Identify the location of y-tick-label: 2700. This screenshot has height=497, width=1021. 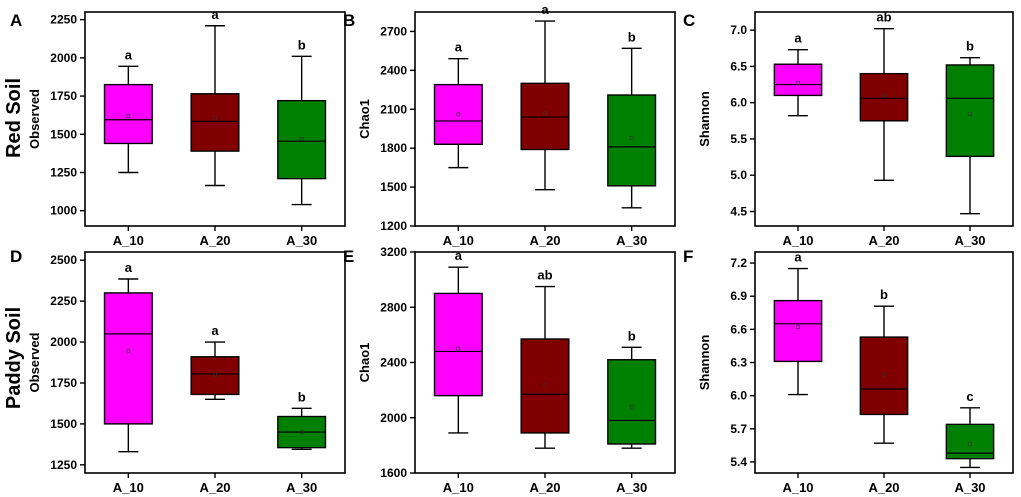
(393, 31).